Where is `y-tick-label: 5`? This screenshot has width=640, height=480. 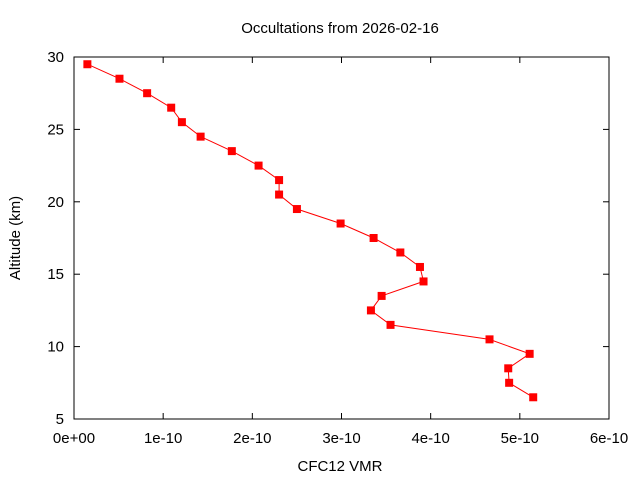 y-tick-label: 5 is located at coordinates (60, 419).